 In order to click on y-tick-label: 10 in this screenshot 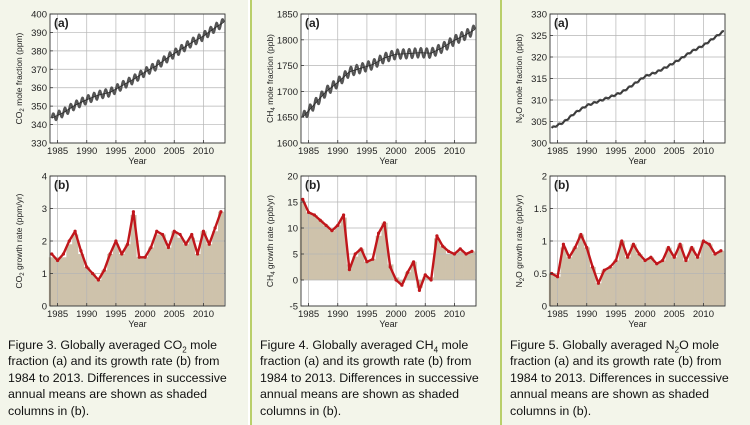, I will do `click(292, 229)`.